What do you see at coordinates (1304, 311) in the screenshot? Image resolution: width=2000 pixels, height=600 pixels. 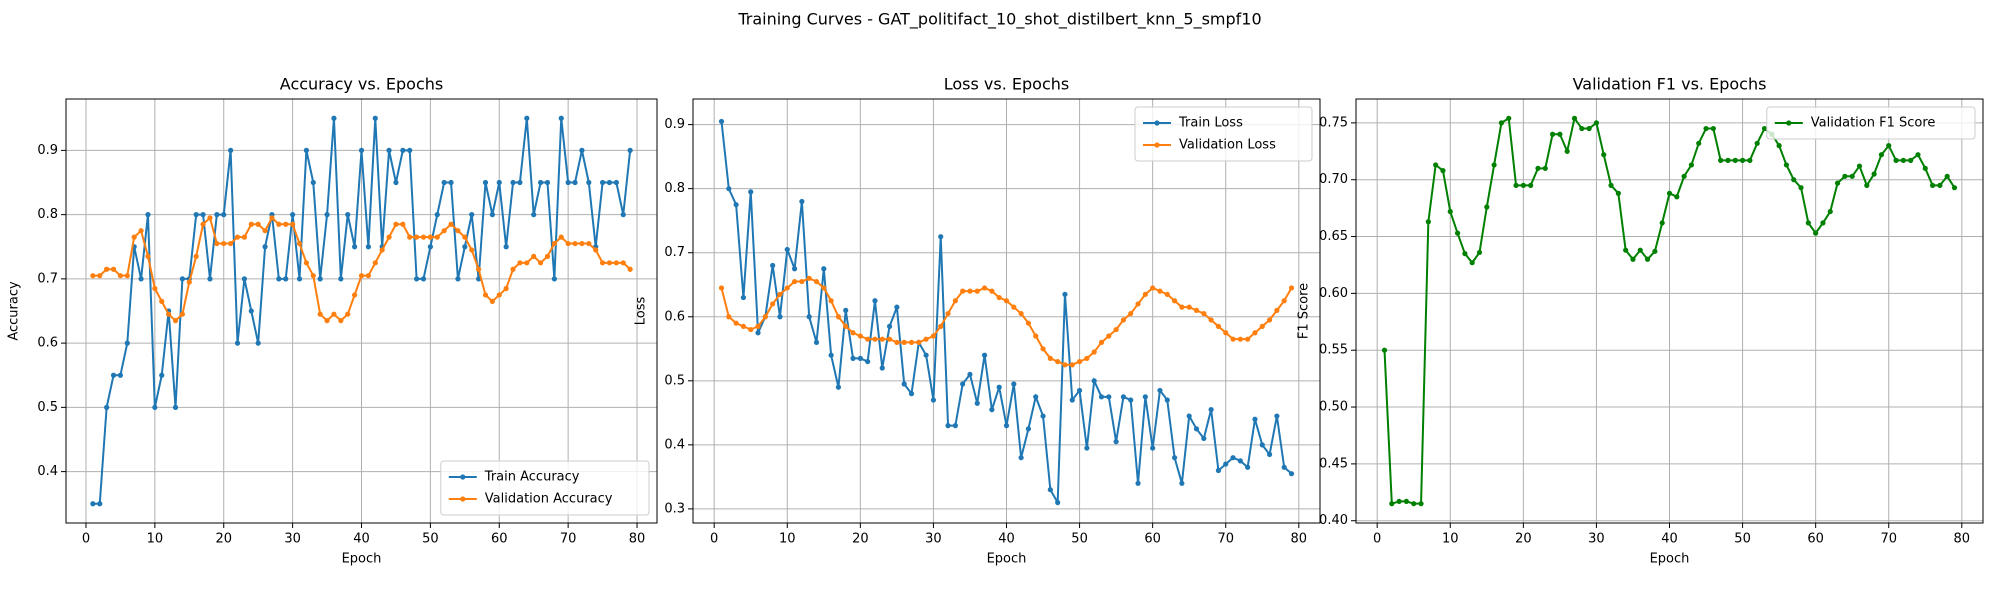 I see `y-axis-label: F1 Score` at bounding box center [1304, 311].